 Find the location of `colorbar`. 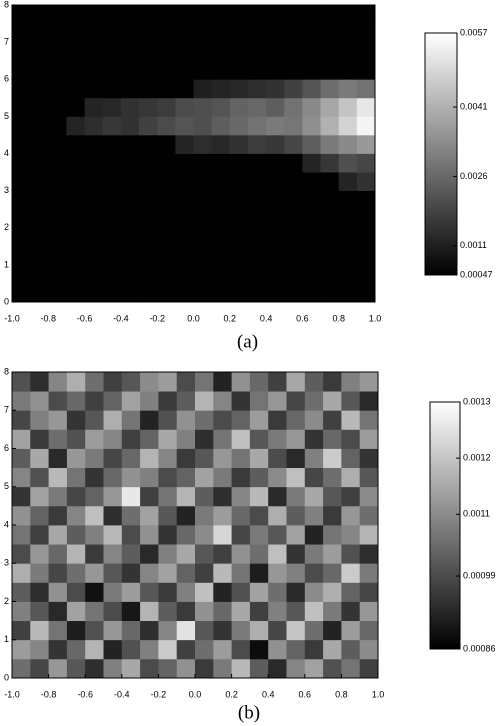

colorbar is located at coordinates (441, 154).